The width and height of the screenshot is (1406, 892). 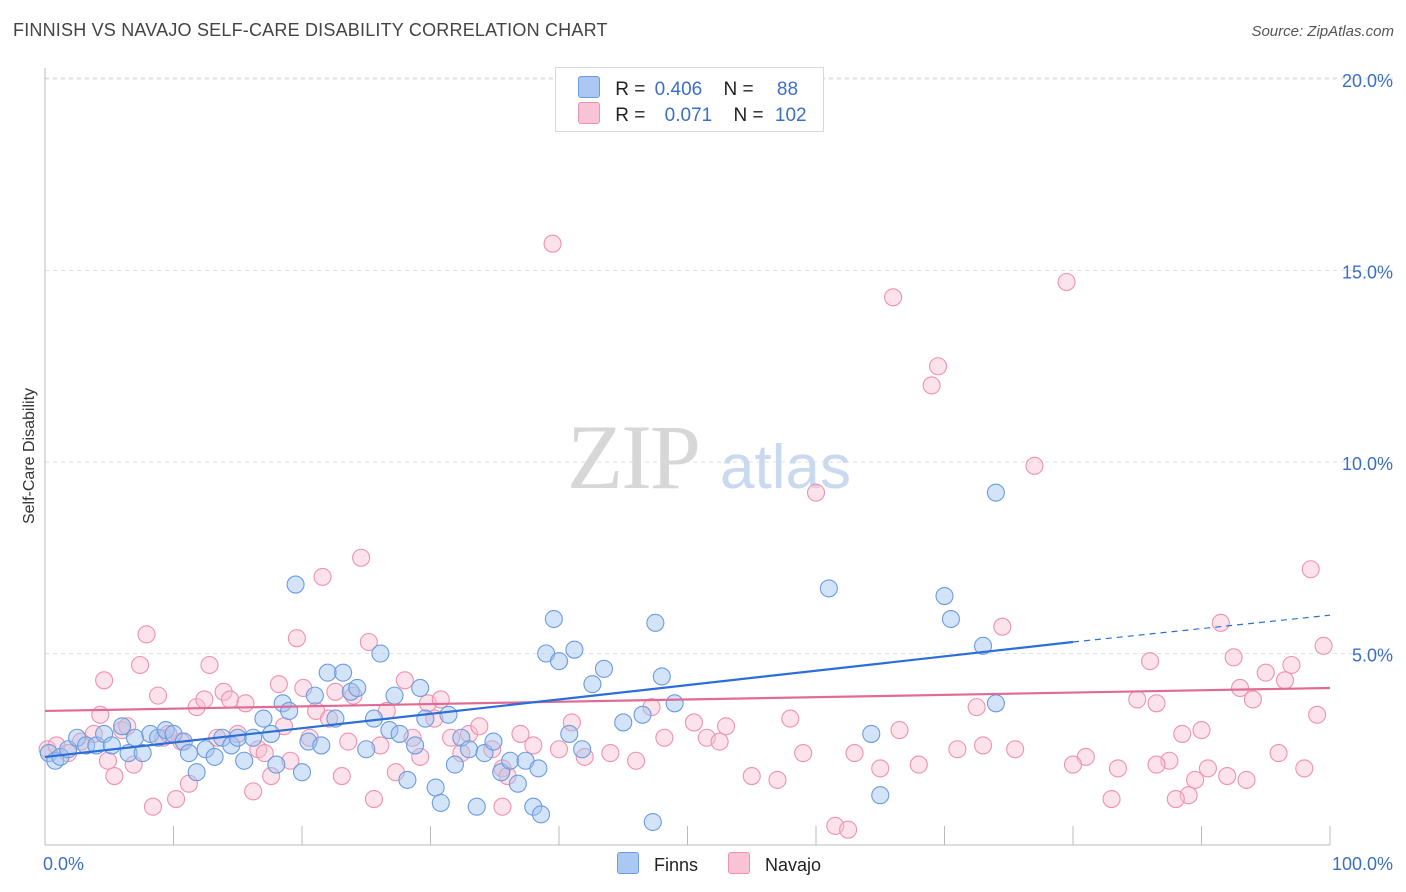 What do you see at coordinates (630, 115) in the screenshot?
I see `navajo-r-label: R =` at bounding box center [630, 115].